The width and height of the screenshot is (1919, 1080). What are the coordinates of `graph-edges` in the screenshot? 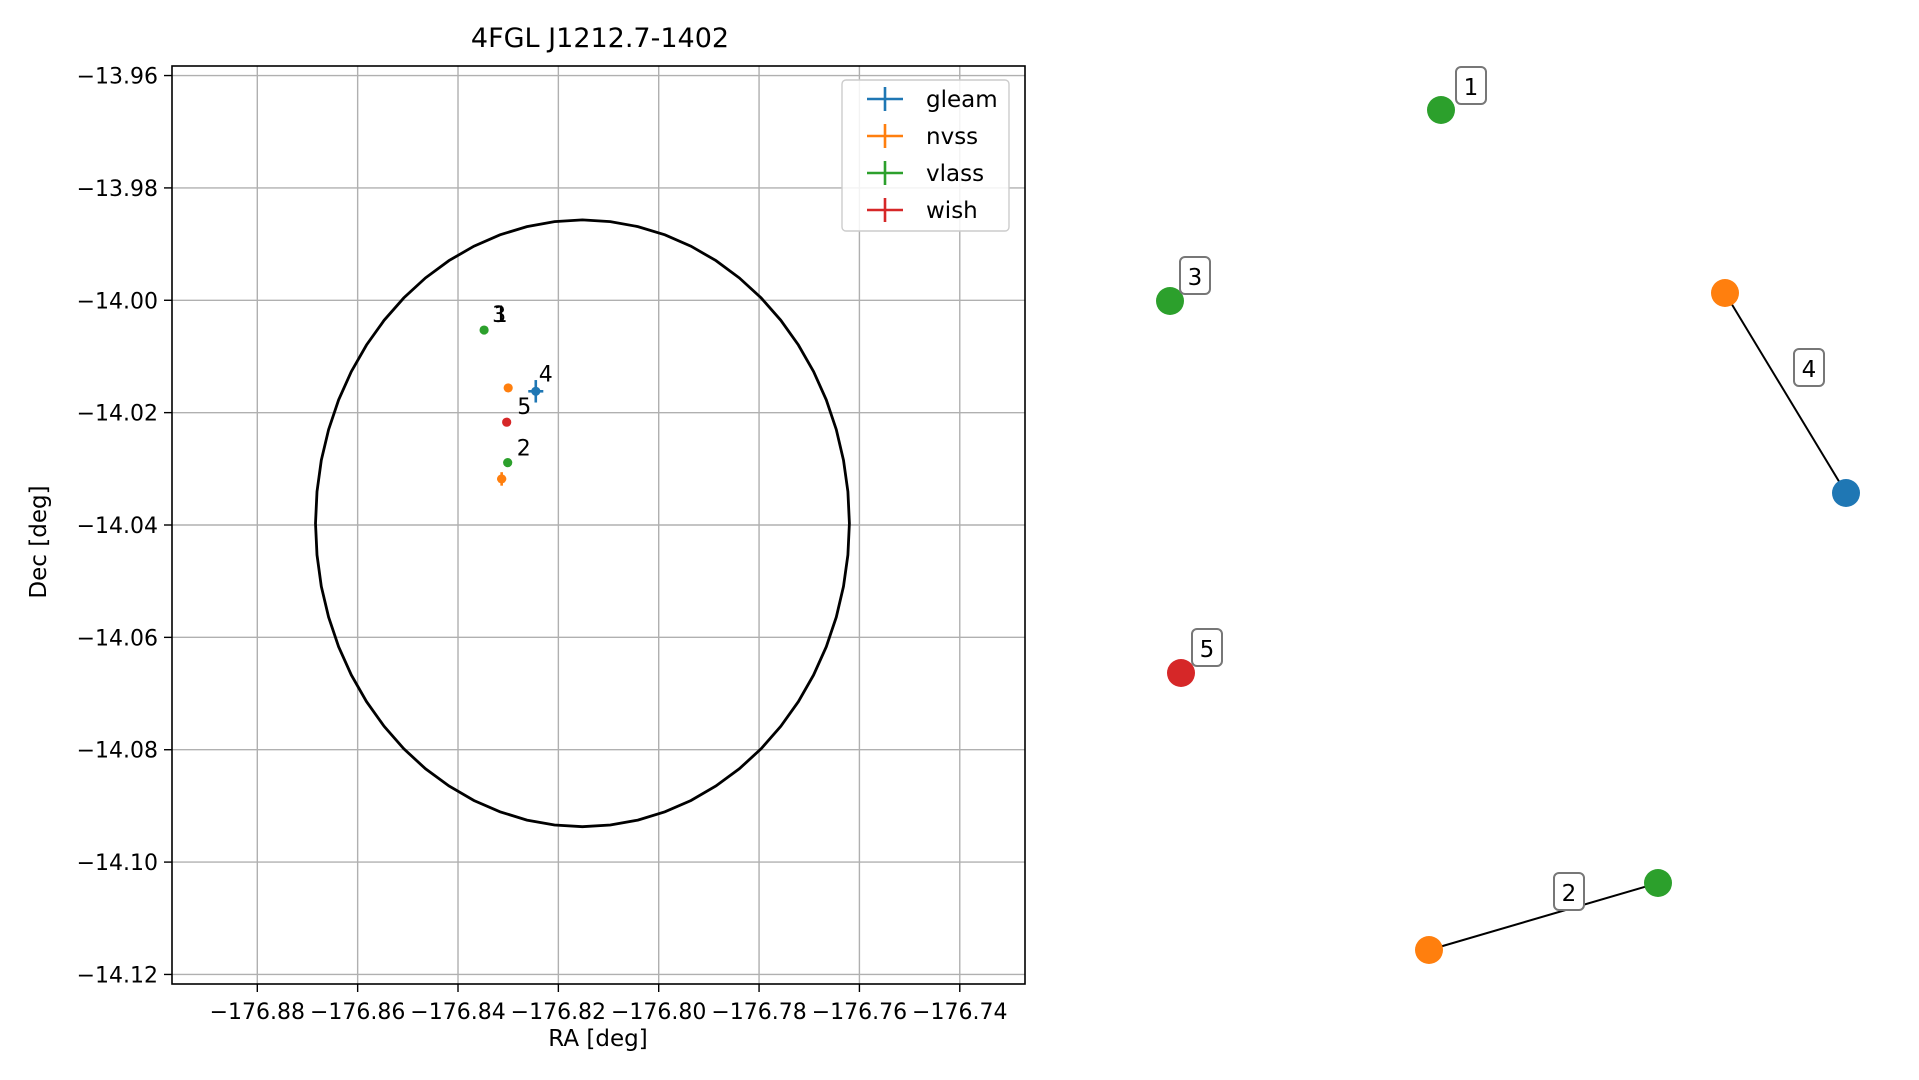 It's located at (1637, 621).